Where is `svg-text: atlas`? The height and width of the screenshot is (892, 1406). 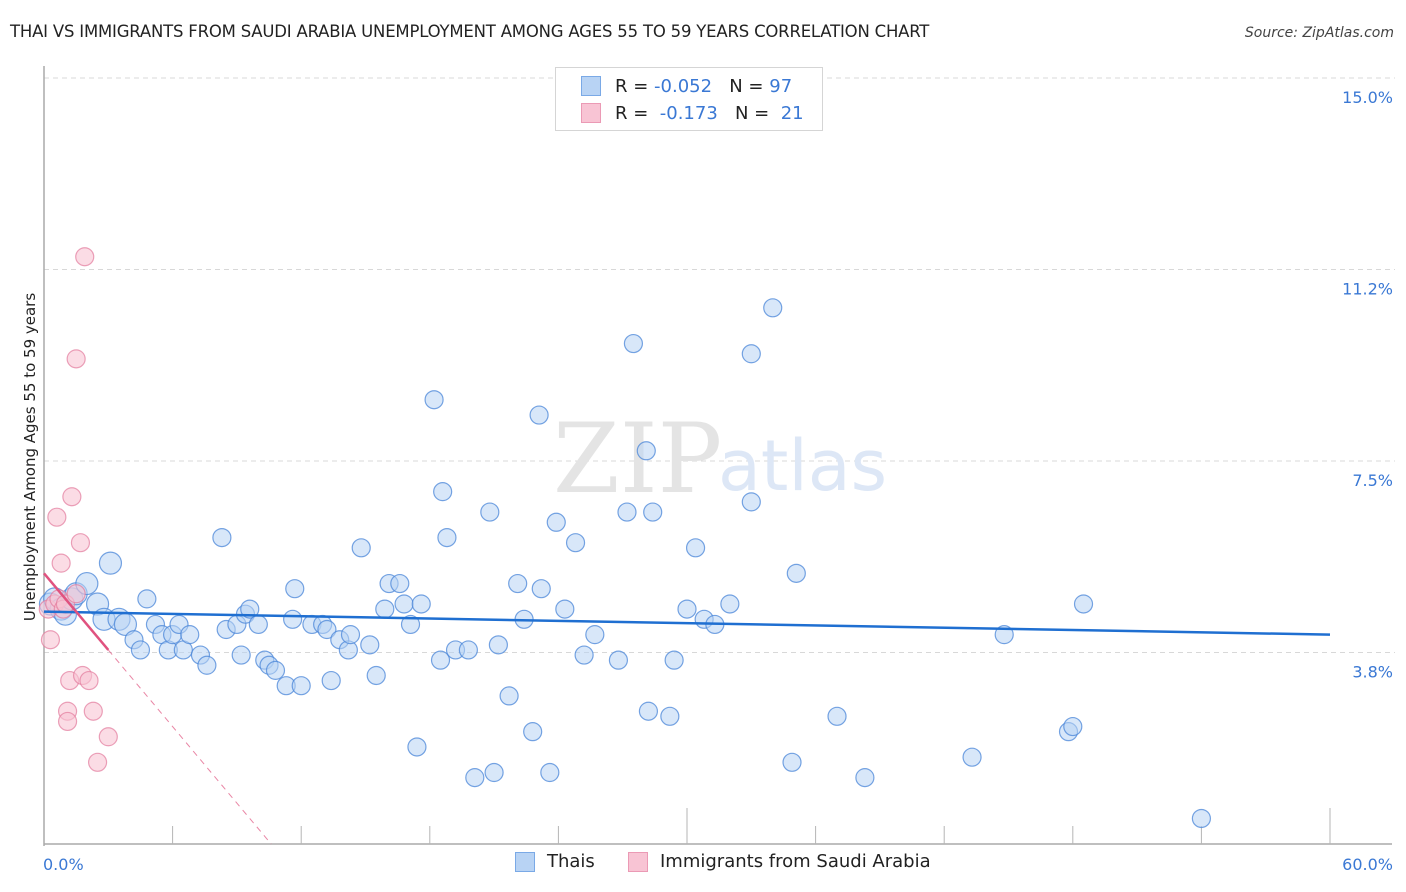 svg-text: atlas is located at coordinates (802, 466).